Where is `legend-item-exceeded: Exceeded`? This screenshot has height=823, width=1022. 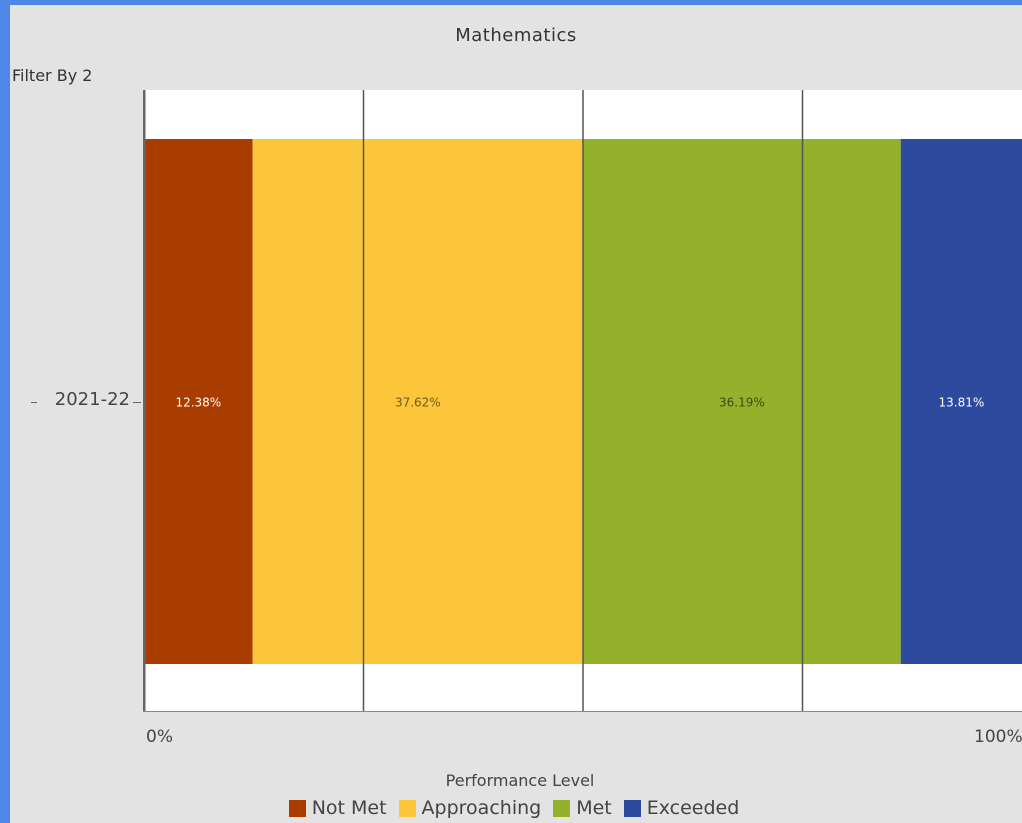 legend-item-exceeded: Exceeded is located at coordinates (681, 808).